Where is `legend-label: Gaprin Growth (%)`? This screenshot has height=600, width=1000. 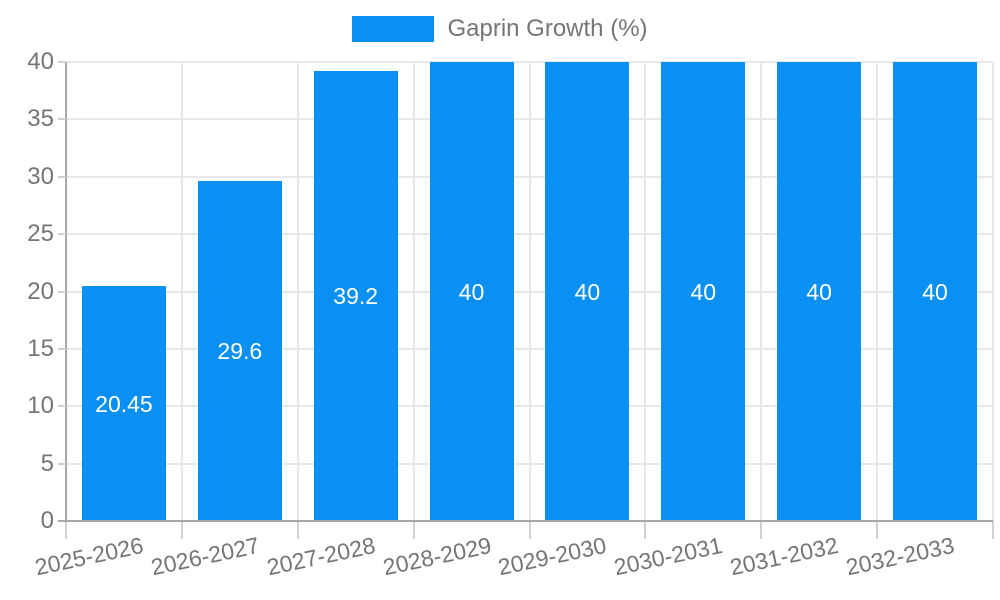 legend-label: Gaprin Growth (%) is located at coordinates (547, 28).